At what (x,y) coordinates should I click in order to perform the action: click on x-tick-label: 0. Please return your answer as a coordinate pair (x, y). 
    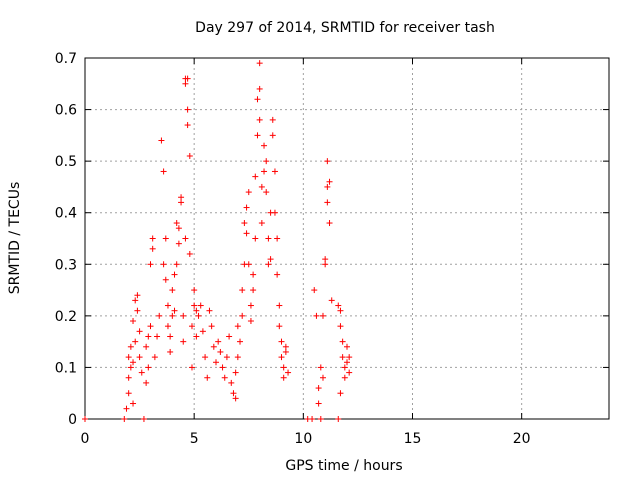
    Looking at the image, I should click on (85, 439).